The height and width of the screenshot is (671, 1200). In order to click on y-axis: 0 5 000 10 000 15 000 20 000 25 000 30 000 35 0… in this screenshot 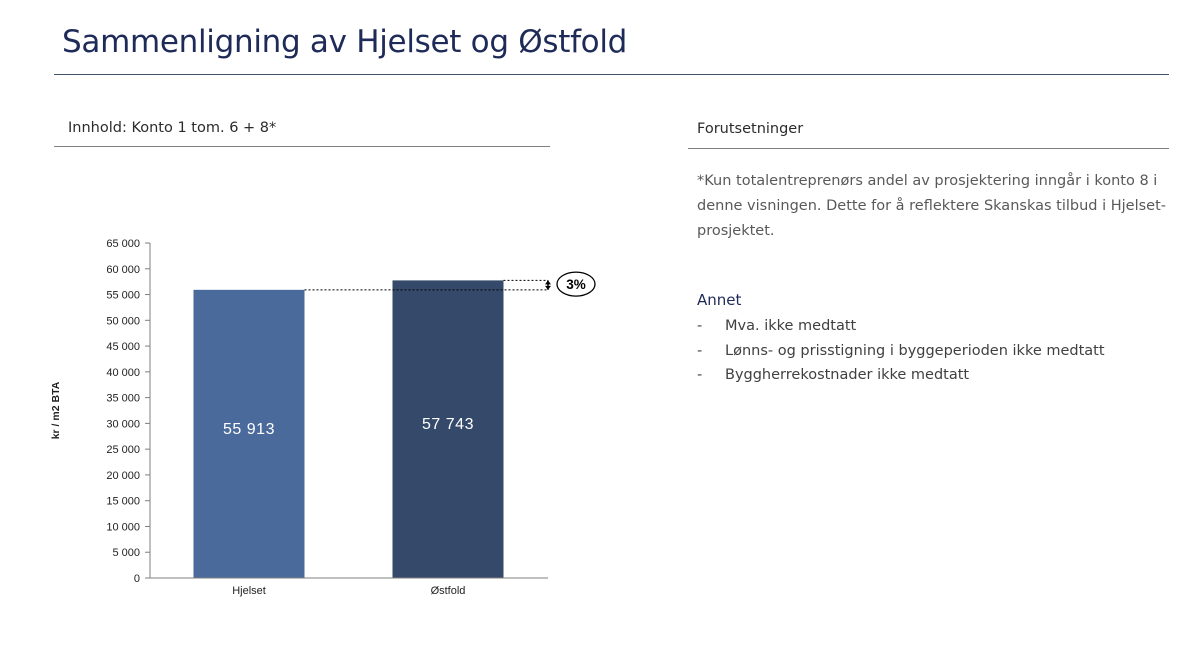, I will do `click(100, 411)`.